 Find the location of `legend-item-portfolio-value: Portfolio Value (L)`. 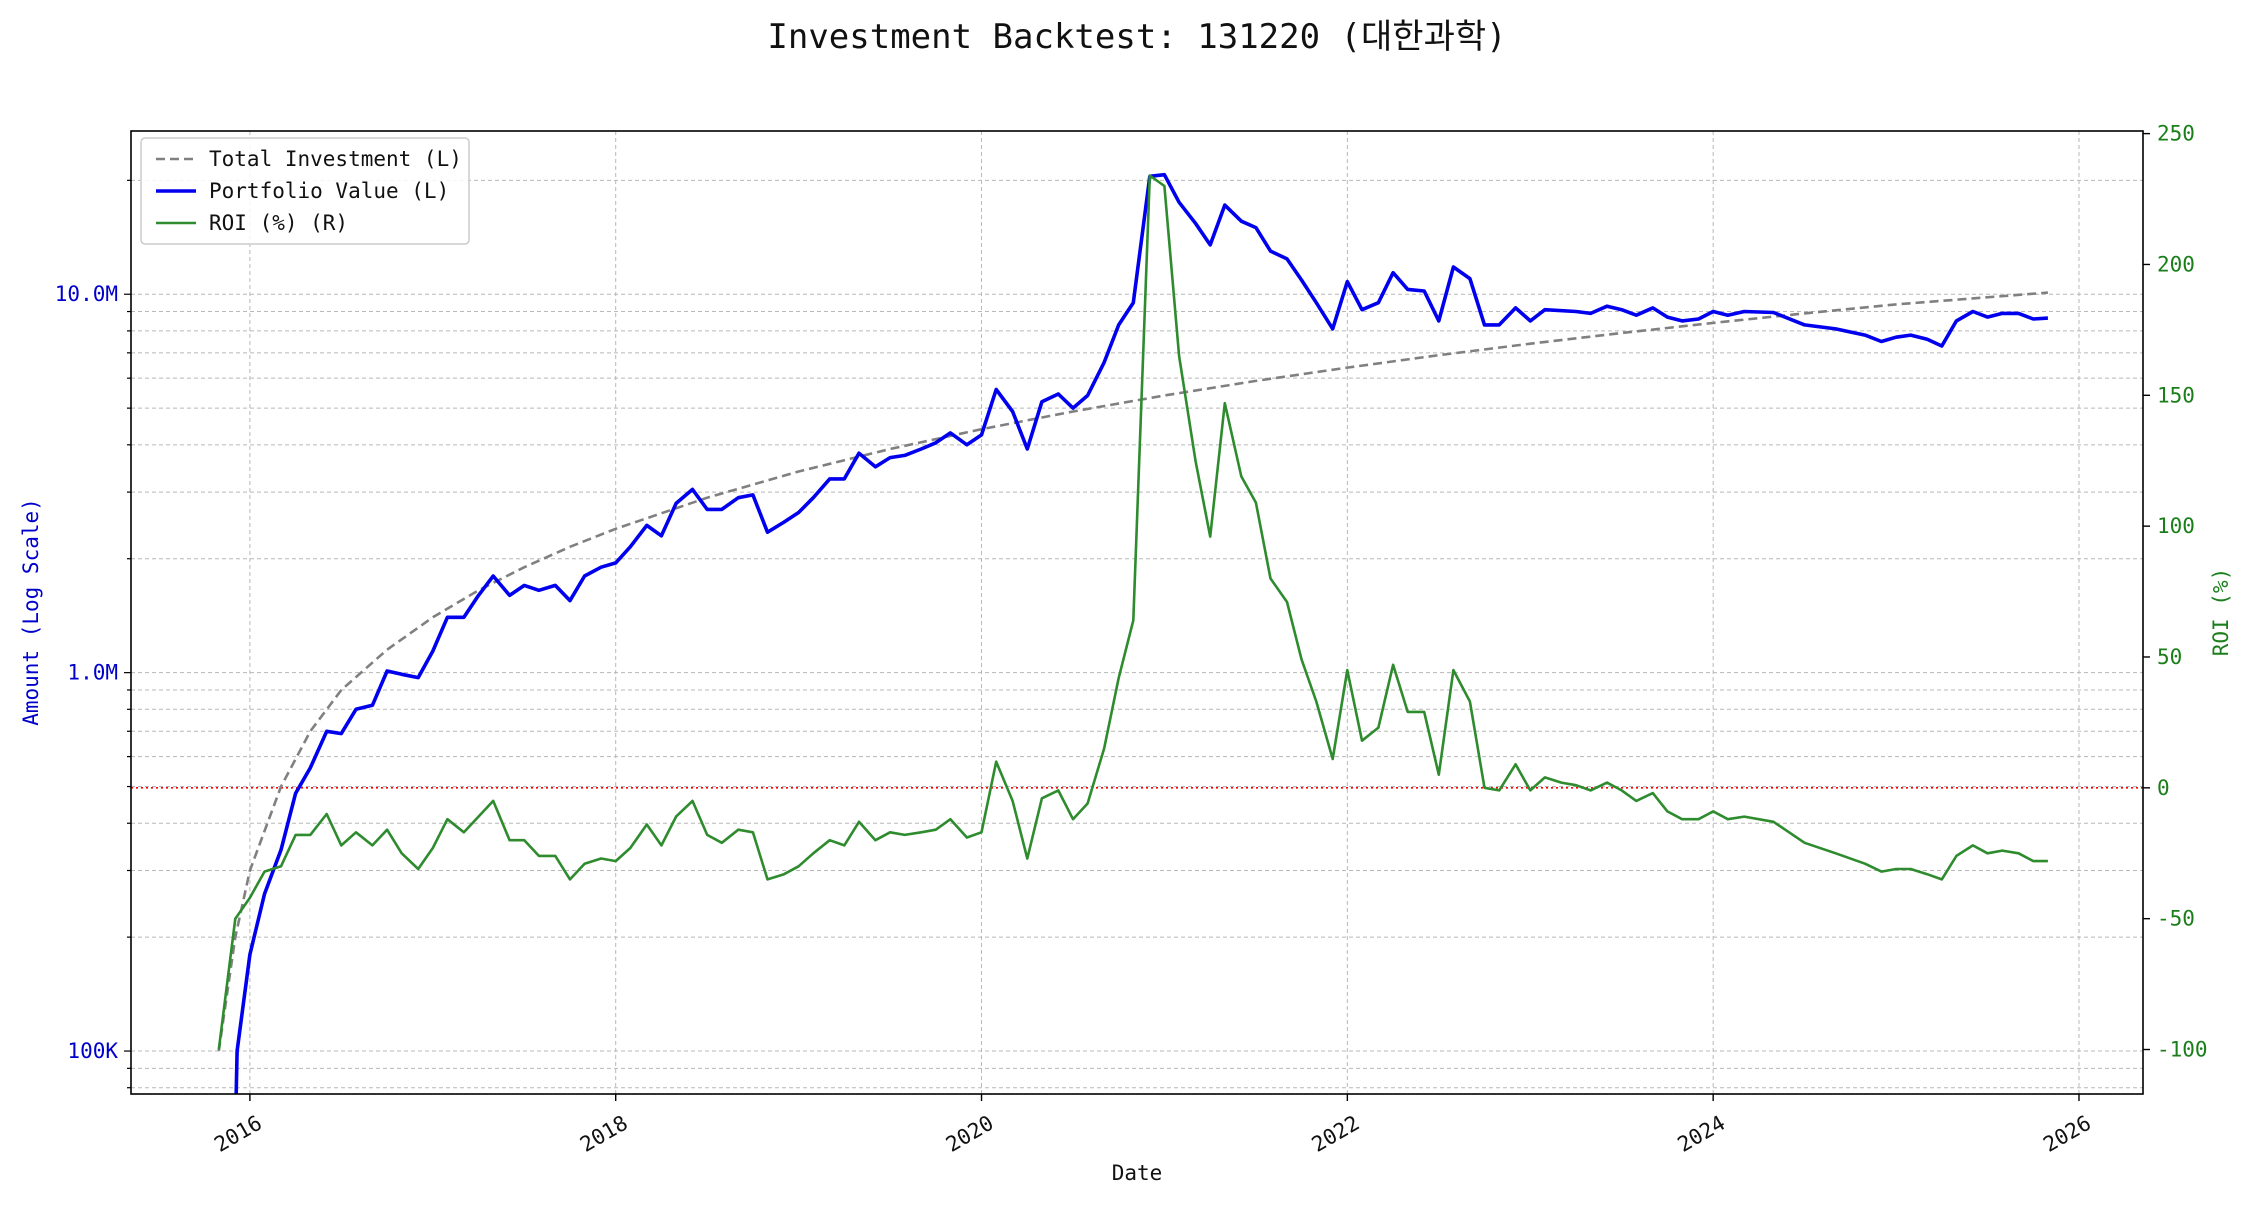

legend-item-portfolio-value: Portfolio Value (L) is located at coordinates (302, 191).